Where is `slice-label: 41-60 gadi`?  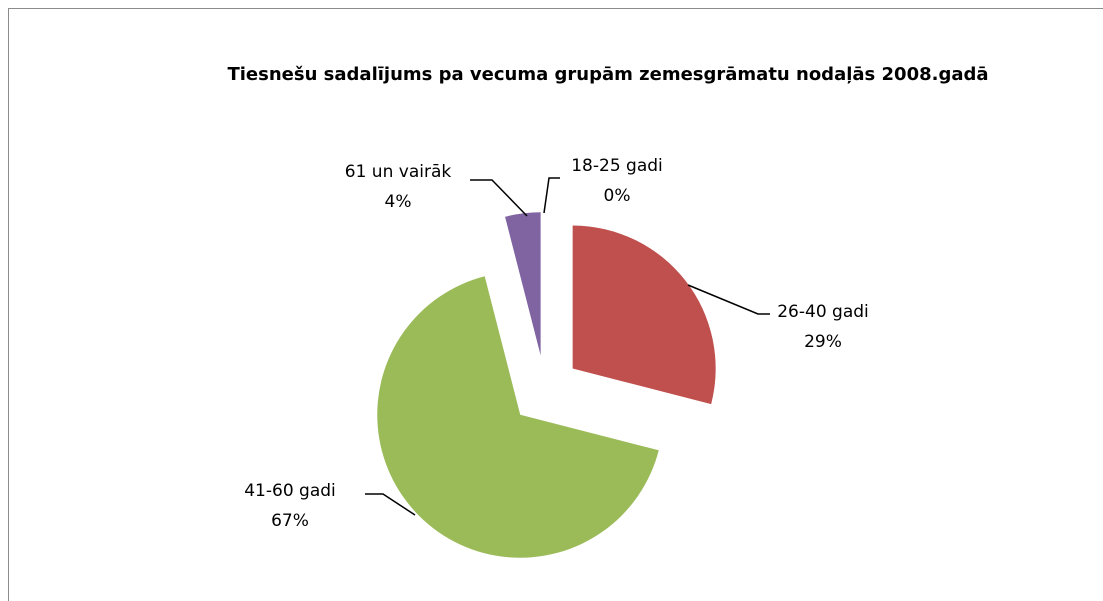 slice-label: 41-60 gadi is located at coordinates (290, 491).